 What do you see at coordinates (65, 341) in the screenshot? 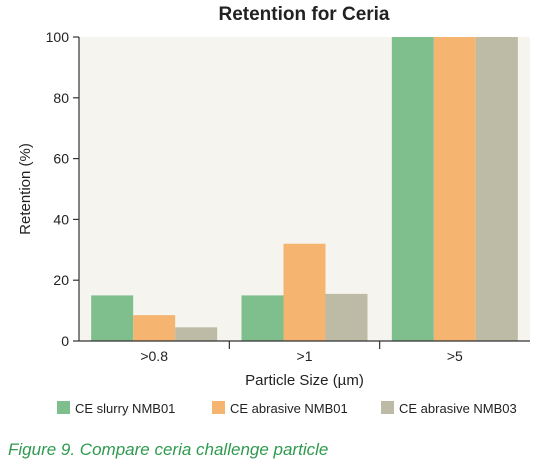
I see `y-tick-label: 0` at bounding box center [65, 341].